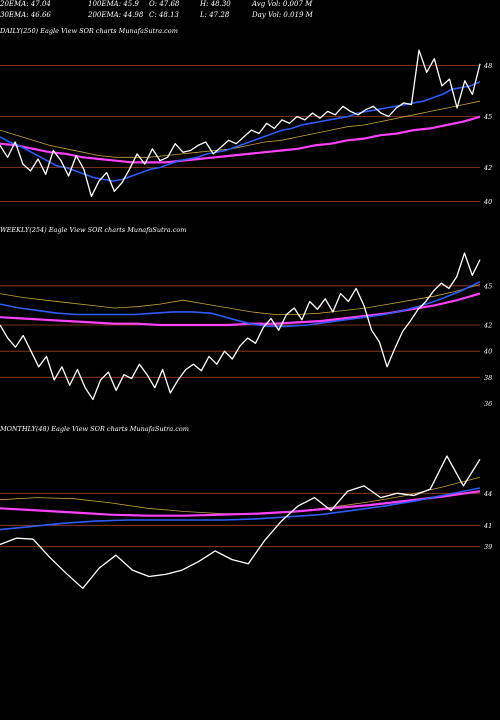 This screenshot has height=720, width=500. I want to click on close-readout: C: 48.13, so click(164, 15).